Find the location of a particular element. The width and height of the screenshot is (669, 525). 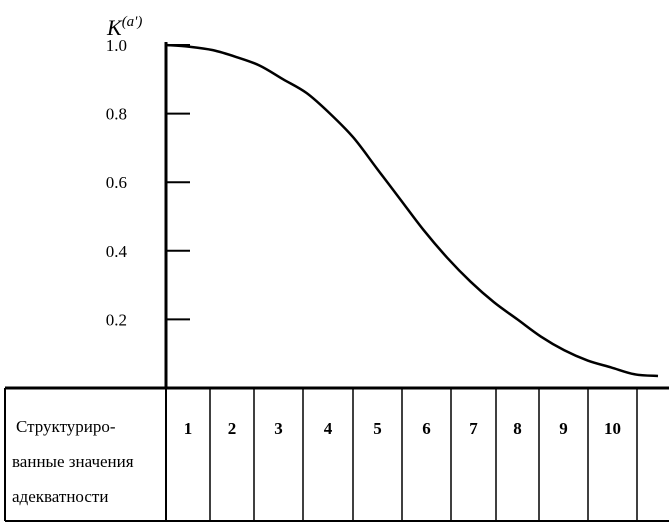

y-tick-label: 1.0 is located at coordinates (116, 45).